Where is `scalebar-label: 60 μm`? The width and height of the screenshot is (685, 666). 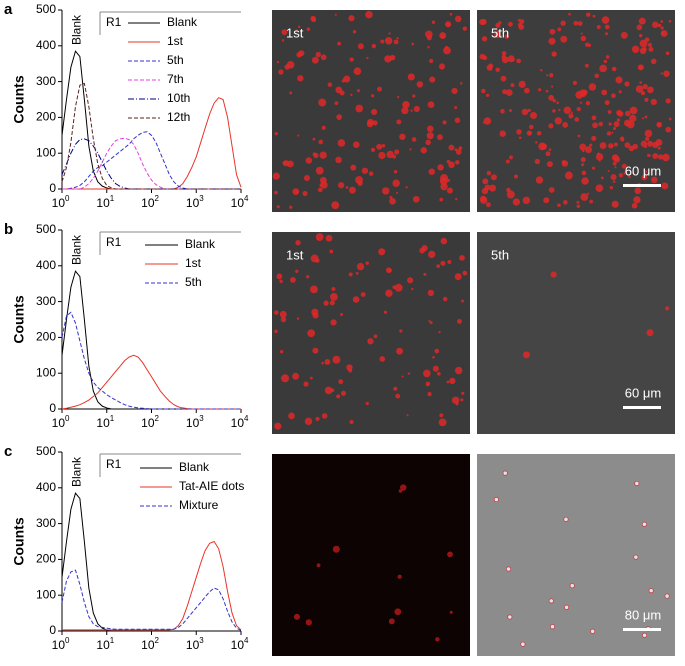 scalebar-label: 60 μm is located at coordinates (643, 170).